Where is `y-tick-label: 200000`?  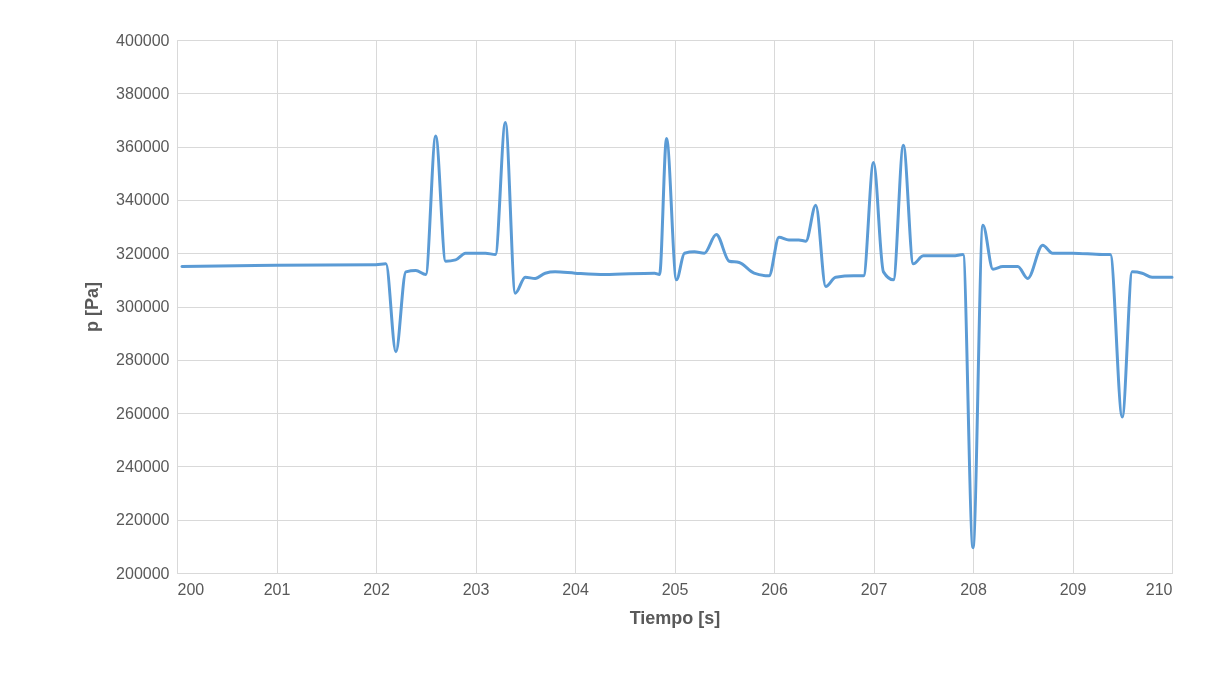
y-tick-label: 200000 is located at coordinates (143, 573).